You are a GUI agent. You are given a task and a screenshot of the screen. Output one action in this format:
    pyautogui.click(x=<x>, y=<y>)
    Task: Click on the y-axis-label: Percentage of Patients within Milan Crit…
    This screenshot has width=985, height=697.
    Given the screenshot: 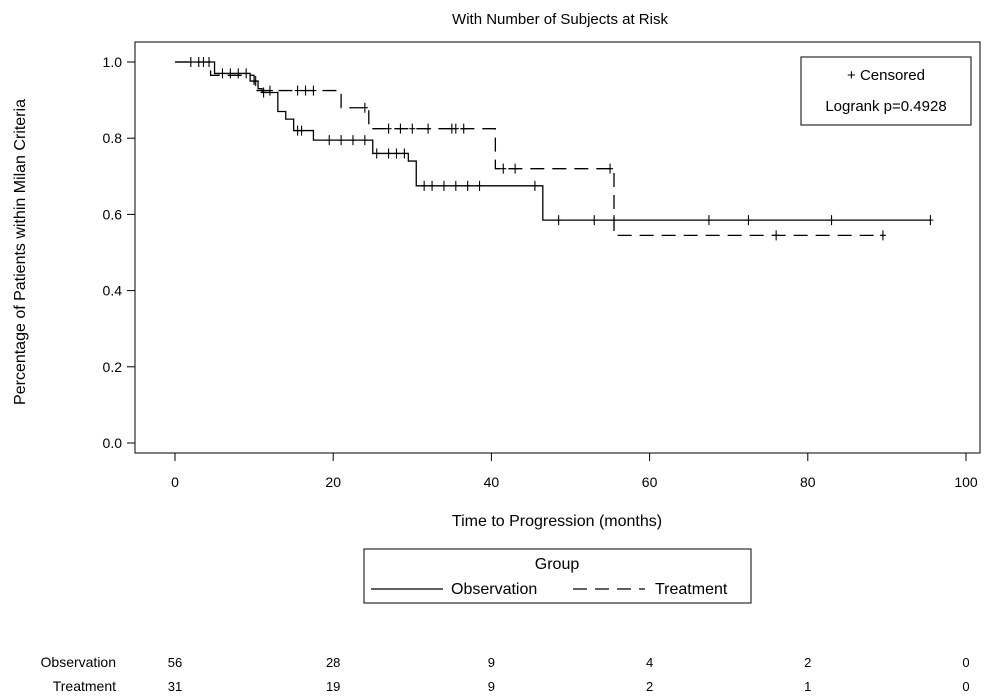 What is the action you would take?
    pyautogui.click(x=20, y=252)
    